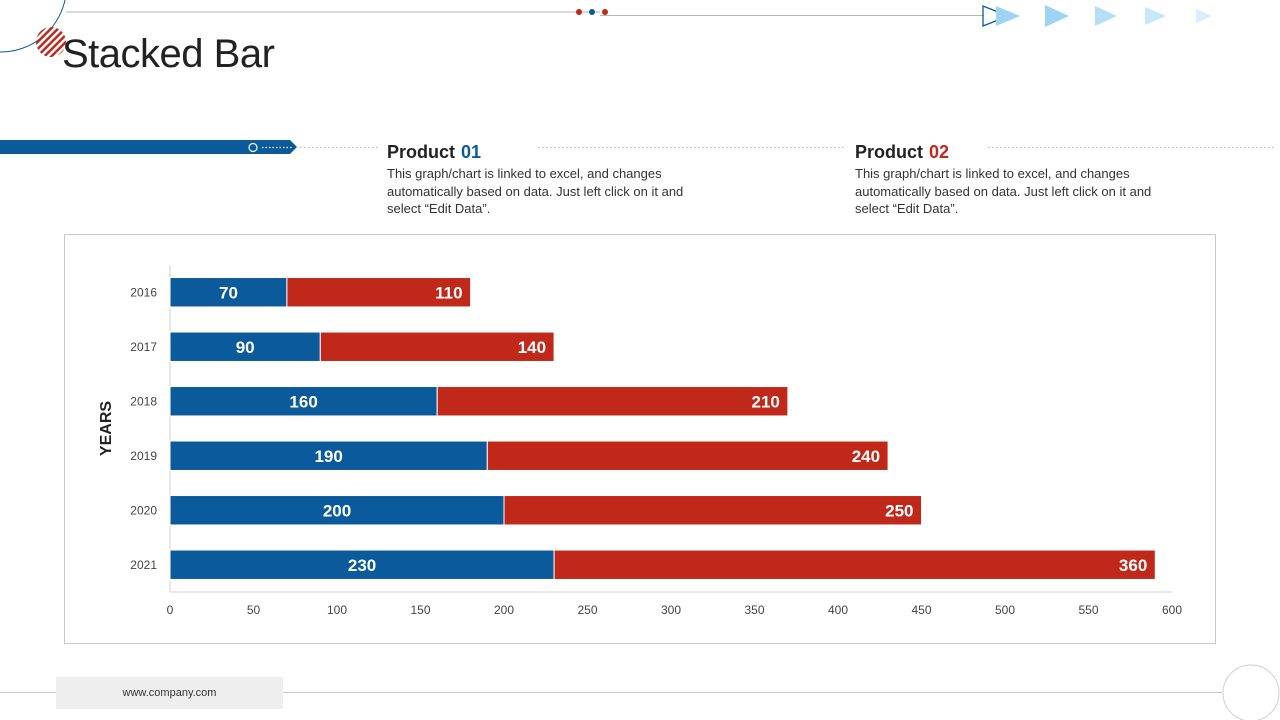  What do you see at coordinates (532, 347) in the screenshot?
I see `bar-data-label: 140` at bounding box center [532, 347].